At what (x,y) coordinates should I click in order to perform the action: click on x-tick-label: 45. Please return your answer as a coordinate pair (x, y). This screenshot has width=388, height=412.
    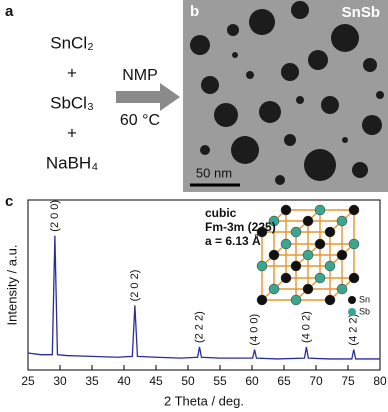
    Looking at the image, I should click on (156, 381).